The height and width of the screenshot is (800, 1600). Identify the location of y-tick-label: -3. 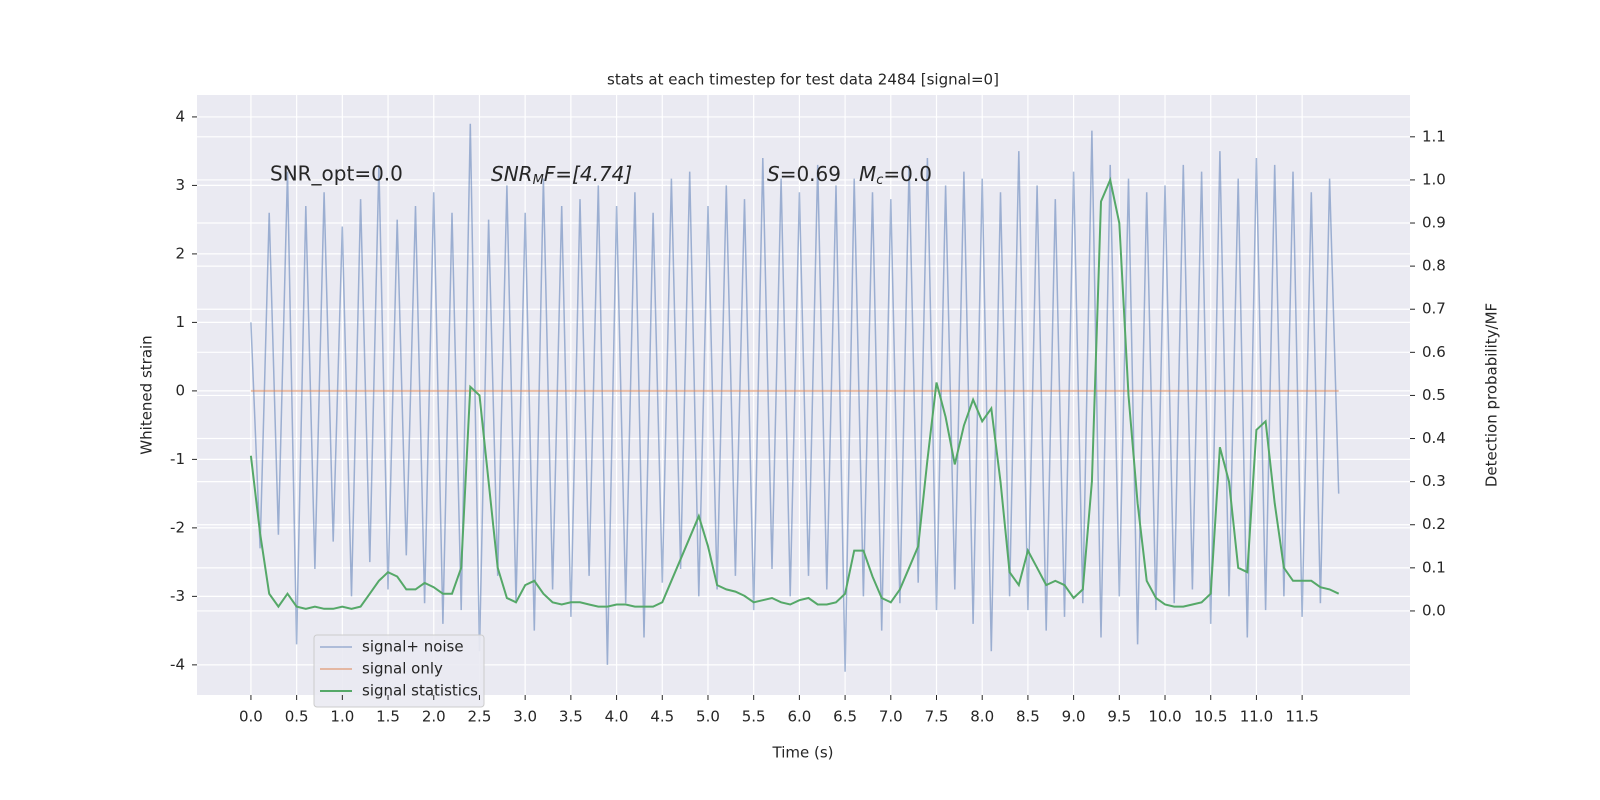
(177, 596).